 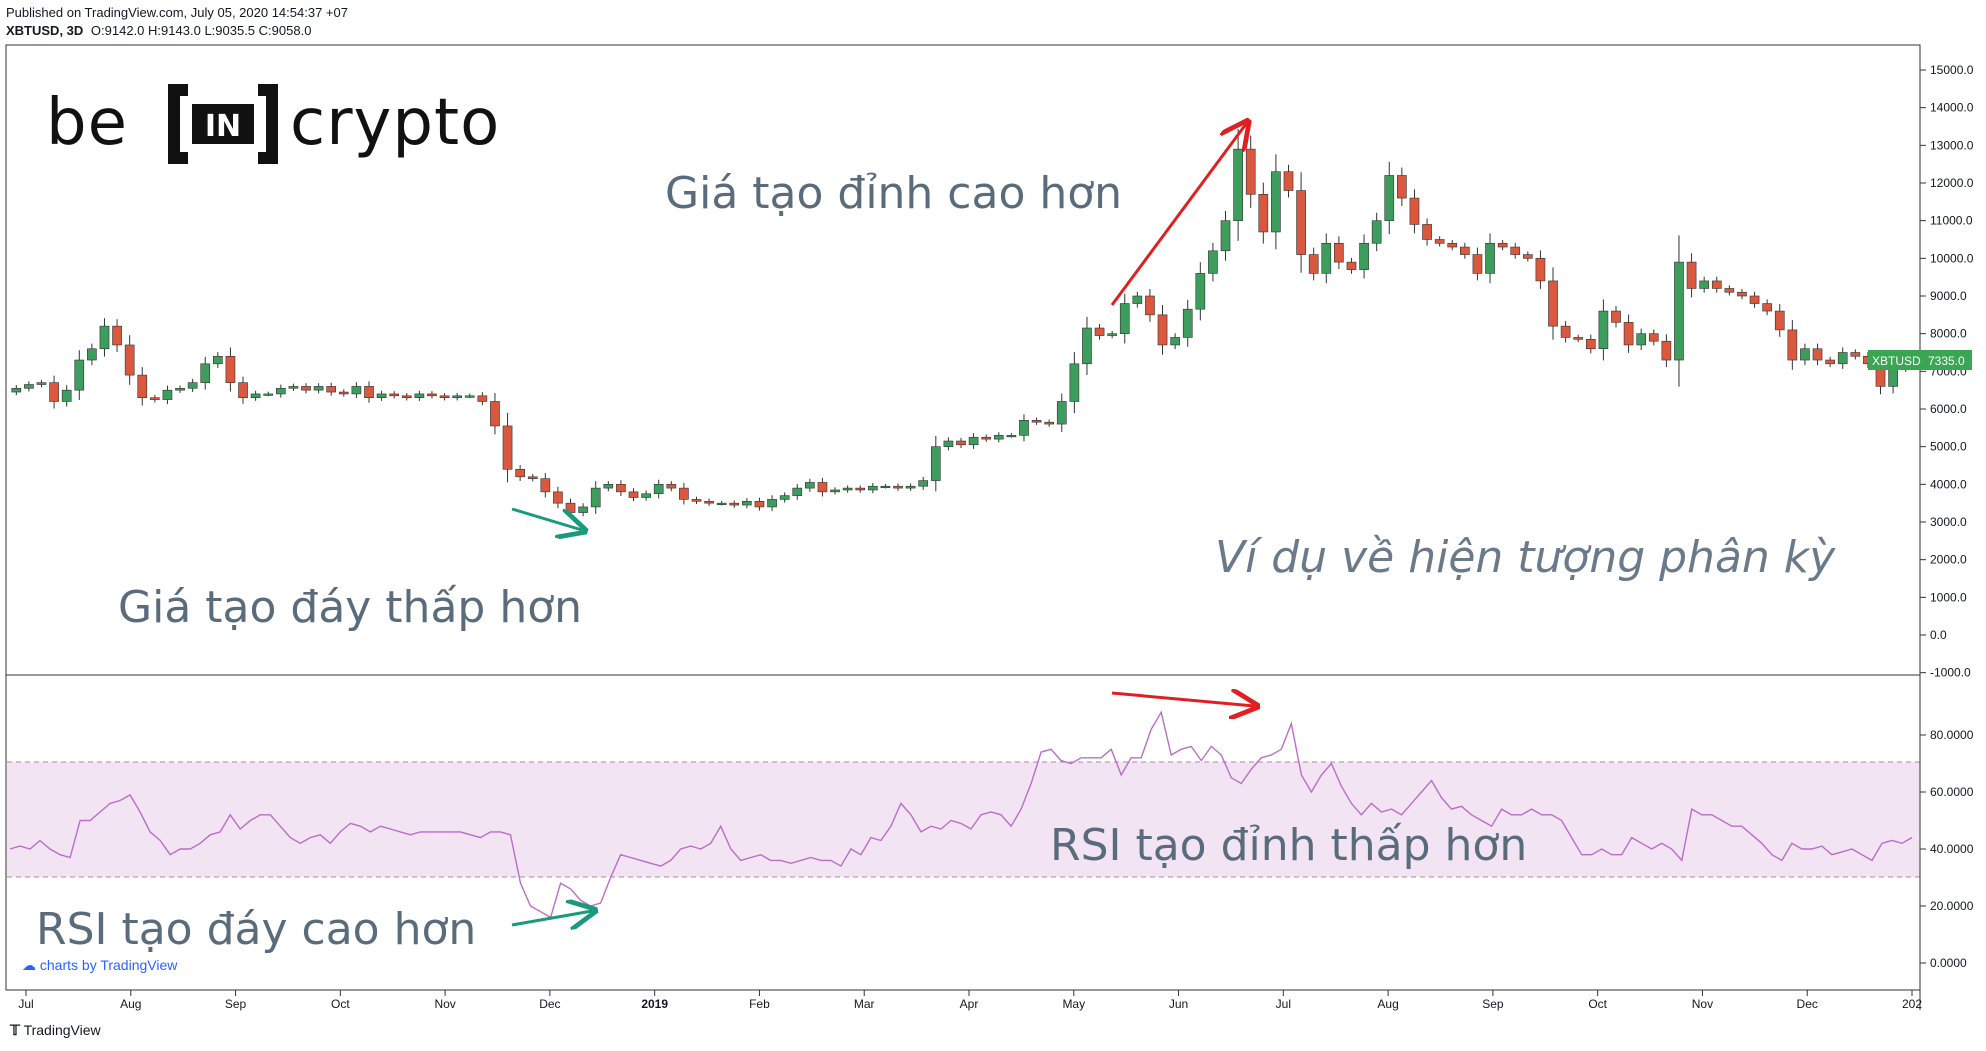 What do you see at coordinates (1807, 1004) in the screenshot?
I see `time-axis-label: Dec` at bounding box center [1807, 1004].